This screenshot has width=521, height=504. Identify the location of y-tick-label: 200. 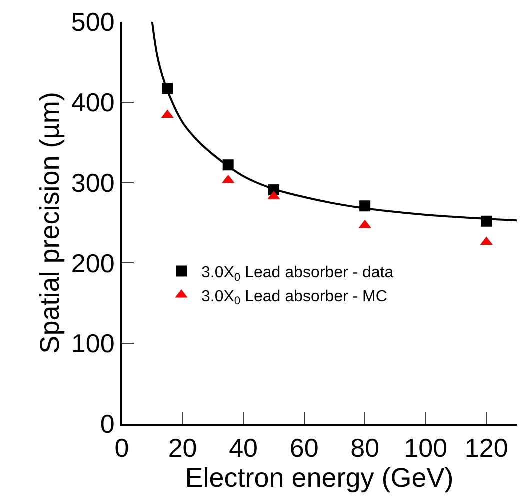
(93, 263).